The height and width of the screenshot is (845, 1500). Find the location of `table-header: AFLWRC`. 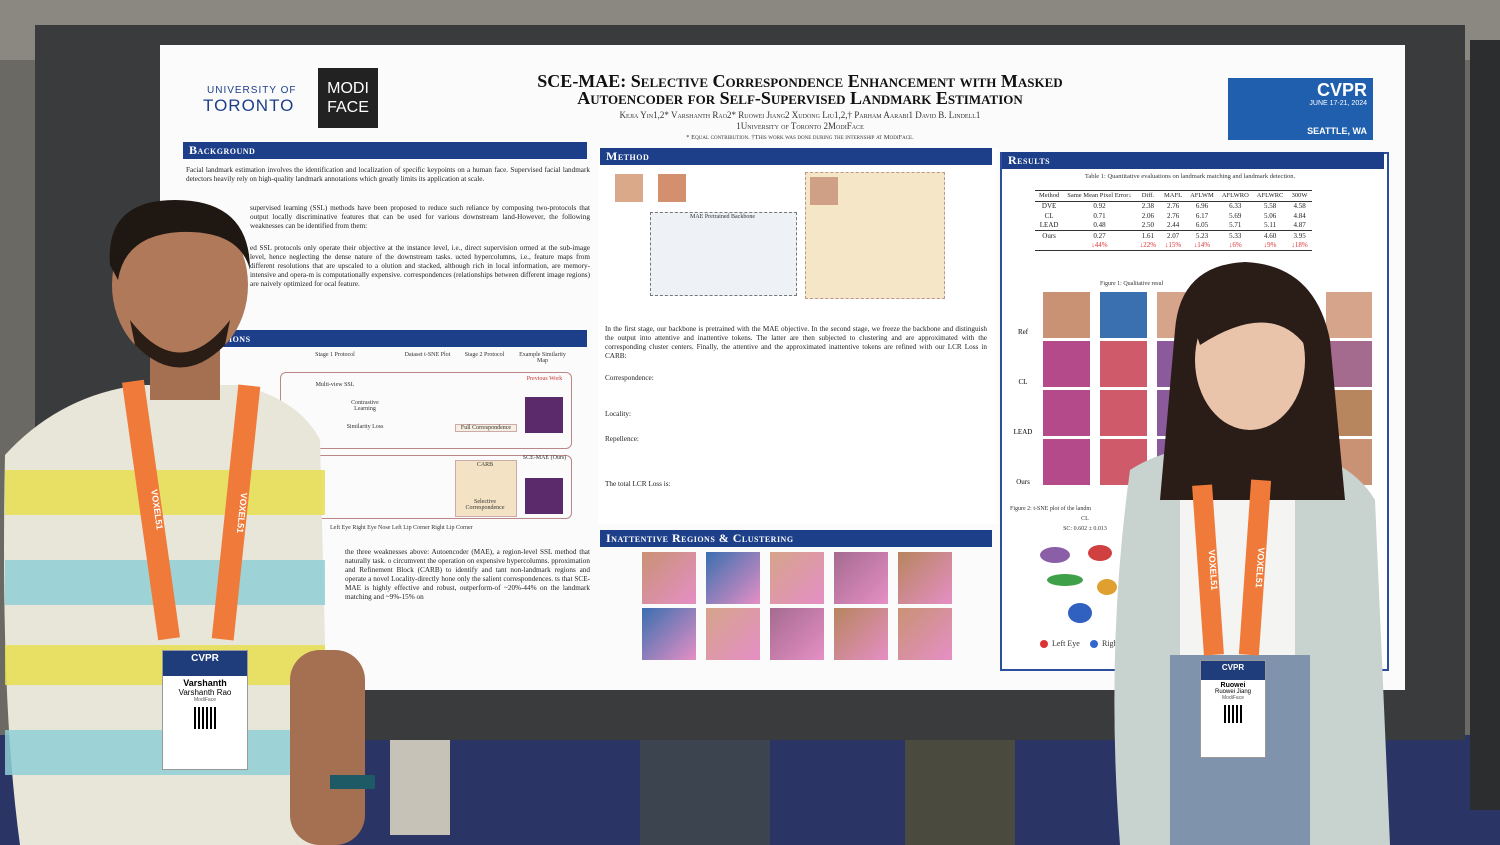

table-header: AFLWRC is located at coordinates (1270, 196).